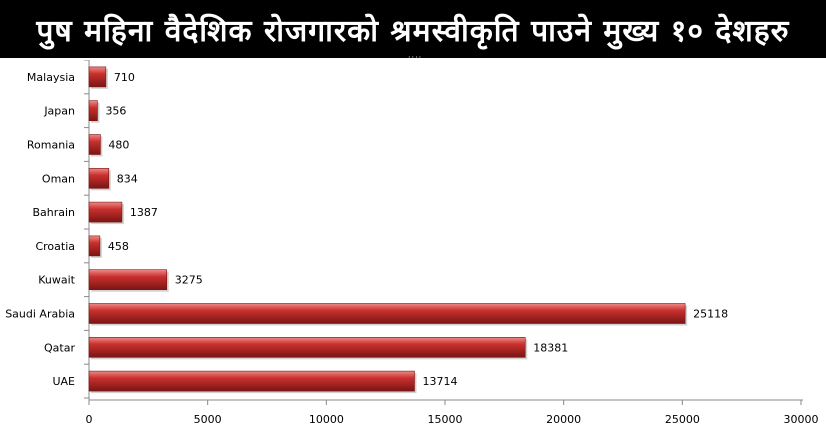 The width and height of the screenshot is (826, 440). What do you see at coordinates (115, 111) in the screenshot?
I see `data-label: 356` at bounding box center [115, 111].